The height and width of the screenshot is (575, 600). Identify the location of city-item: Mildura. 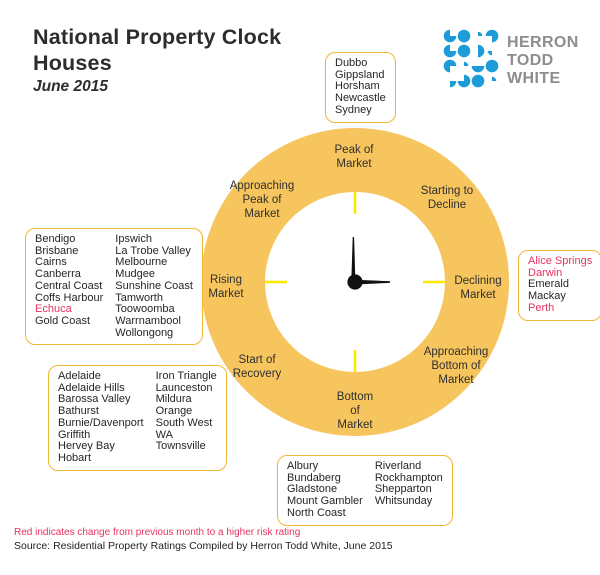
(173, 399).